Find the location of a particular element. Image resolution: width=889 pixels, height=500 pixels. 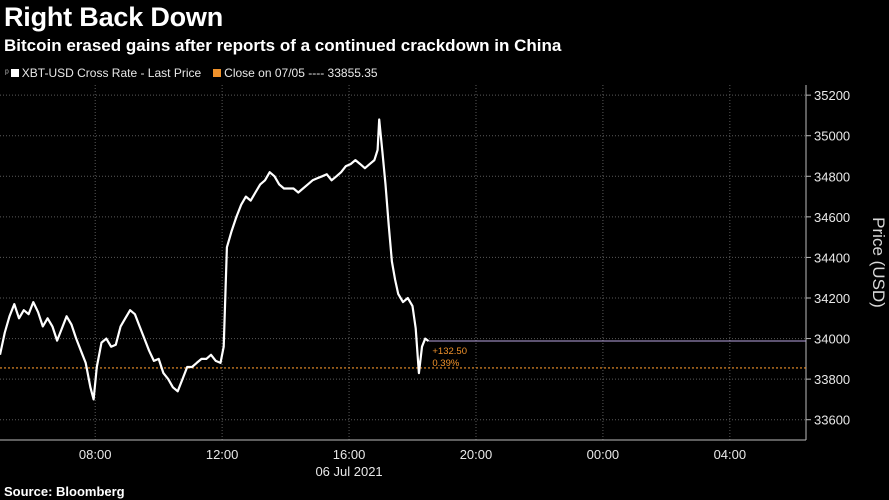

x-tick-label: 12:00 is located at coordinates (222, 454).